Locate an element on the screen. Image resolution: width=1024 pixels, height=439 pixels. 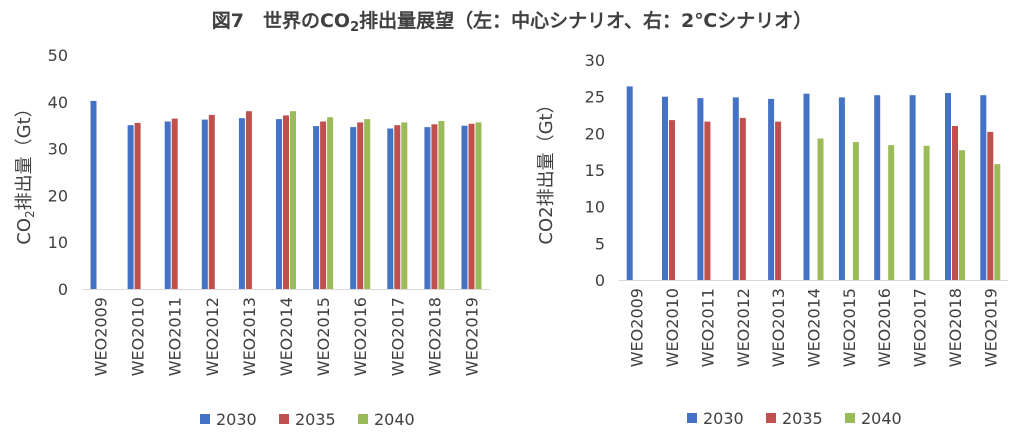
y-axis-label: CO2排出量（Gt） is located at coordinates (25, 171).